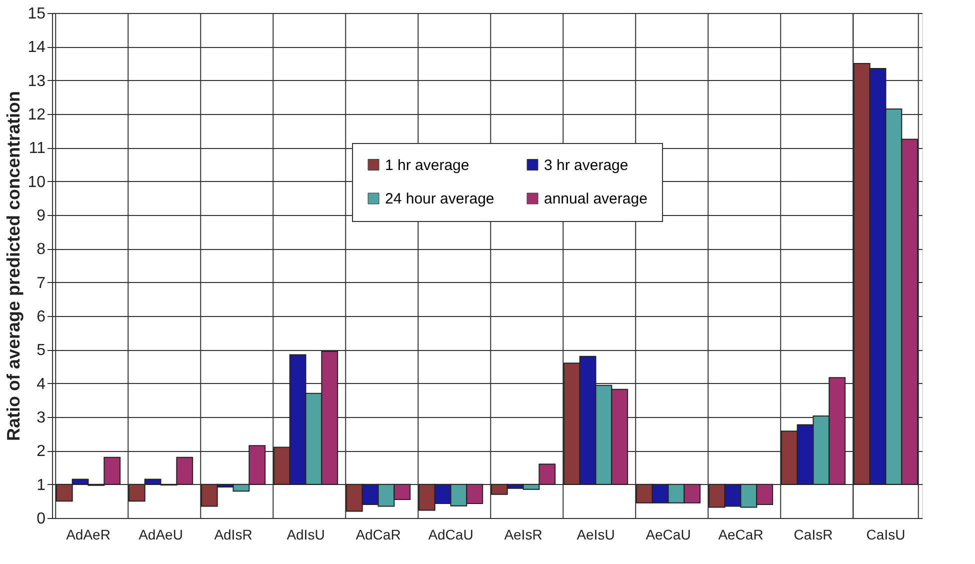 This screenshot has height=564, width=975. Describe the element at coordinates (41, 317) in the screenshot. I see `y-tick-label: 6` at that location.